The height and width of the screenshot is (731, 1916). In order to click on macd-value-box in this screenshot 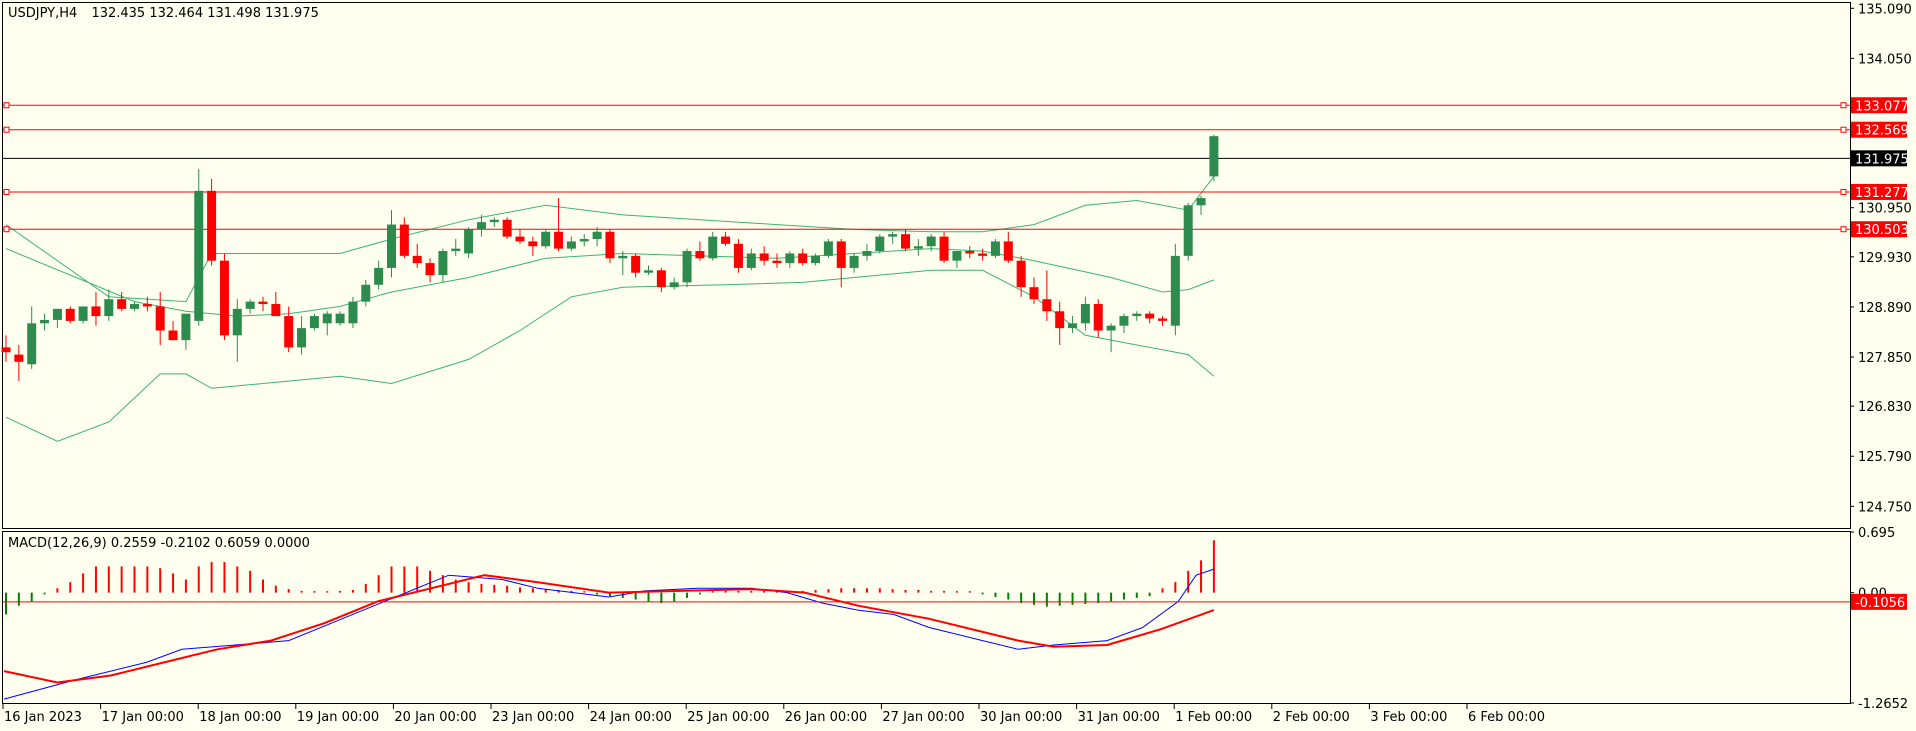, I will do `click(1879, 601)`.